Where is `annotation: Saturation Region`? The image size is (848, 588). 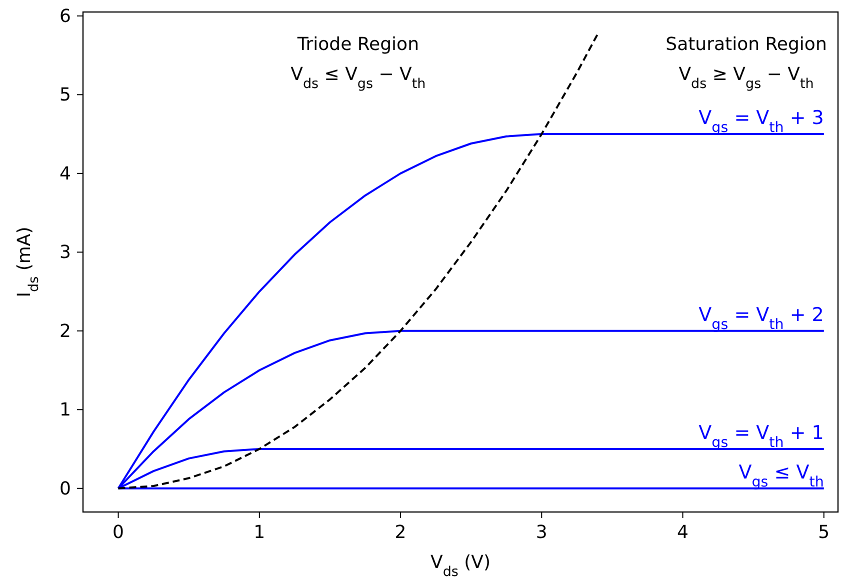
annotation: Saturation Region is located at coordinates (746, 44).